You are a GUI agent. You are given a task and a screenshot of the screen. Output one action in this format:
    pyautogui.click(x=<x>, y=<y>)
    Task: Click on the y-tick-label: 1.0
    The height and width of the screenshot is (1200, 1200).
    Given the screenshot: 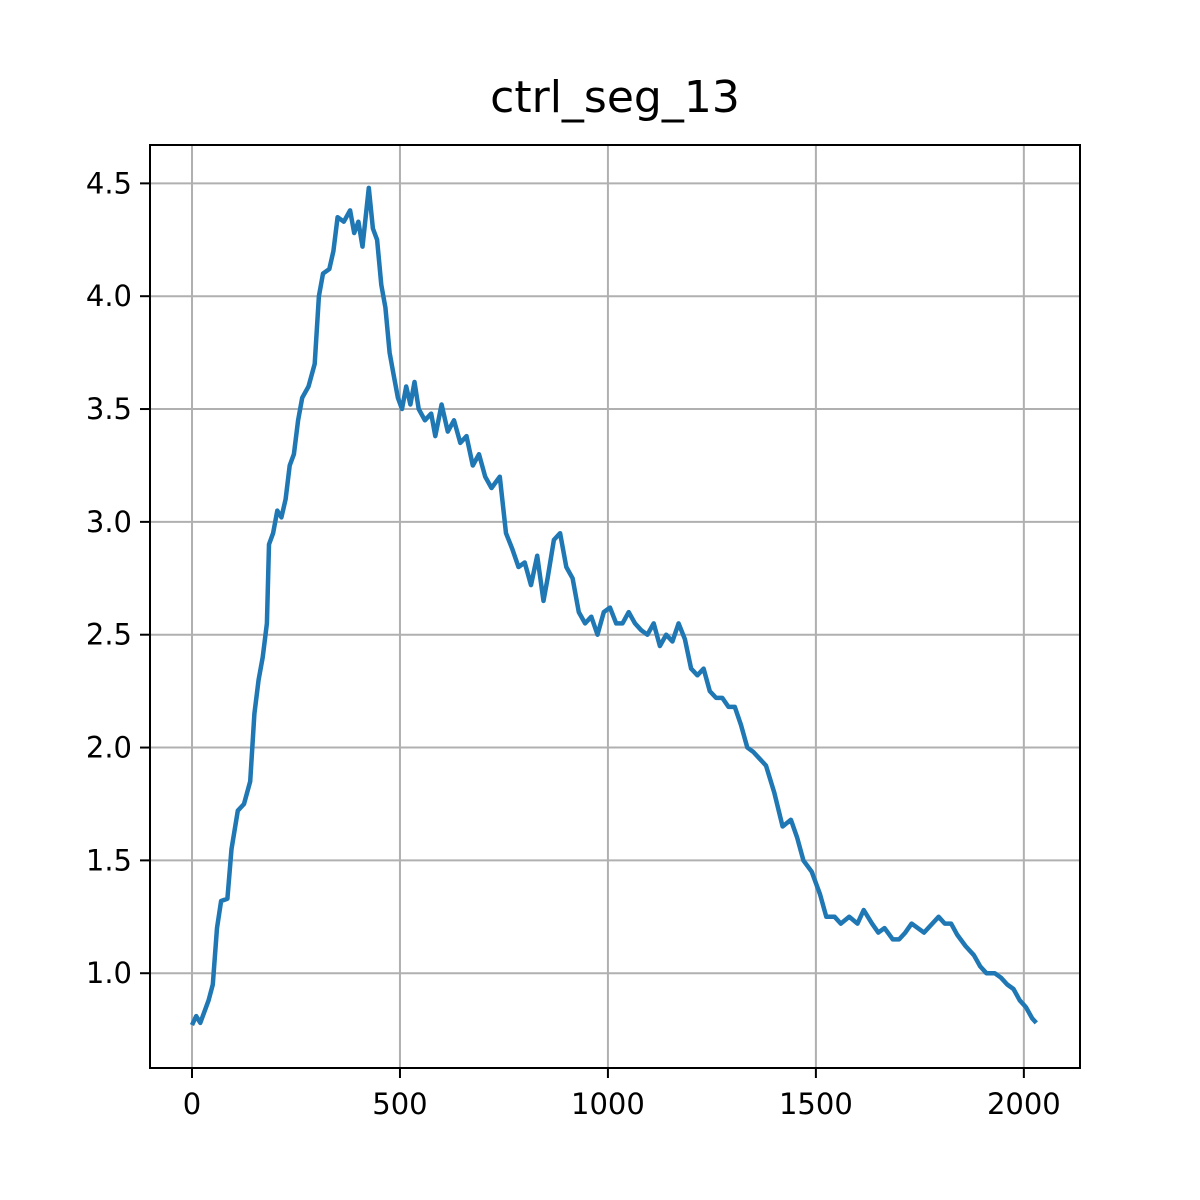 What is the action you would take?
    pyautogui.click(x=109, y=973)
    